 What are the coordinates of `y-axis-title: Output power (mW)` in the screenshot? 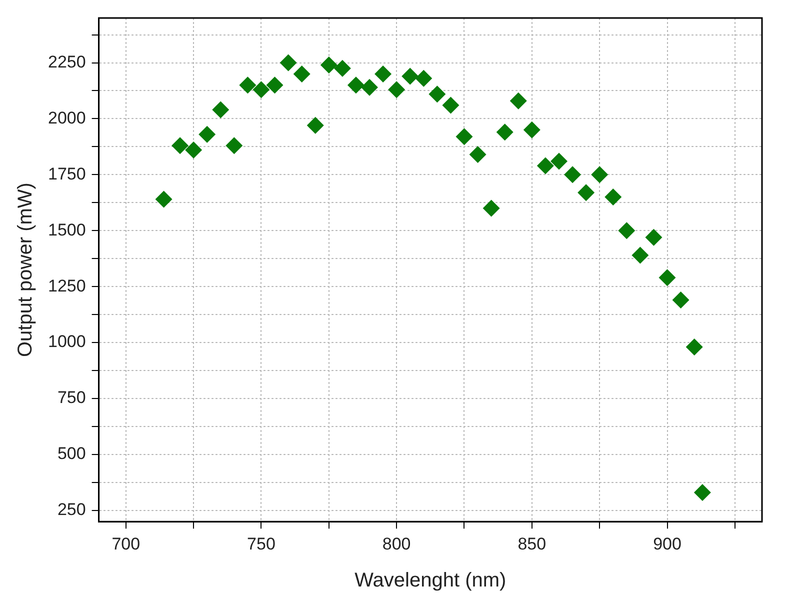 It's located at (25, 270).